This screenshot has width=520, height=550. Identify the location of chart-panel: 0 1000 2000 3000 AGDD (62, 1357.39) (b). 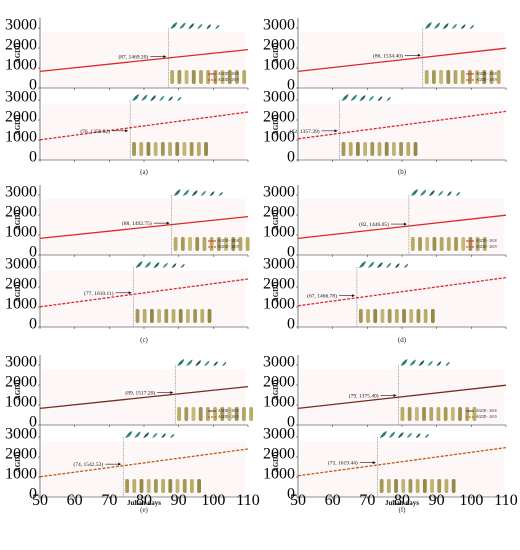
(385, 132).